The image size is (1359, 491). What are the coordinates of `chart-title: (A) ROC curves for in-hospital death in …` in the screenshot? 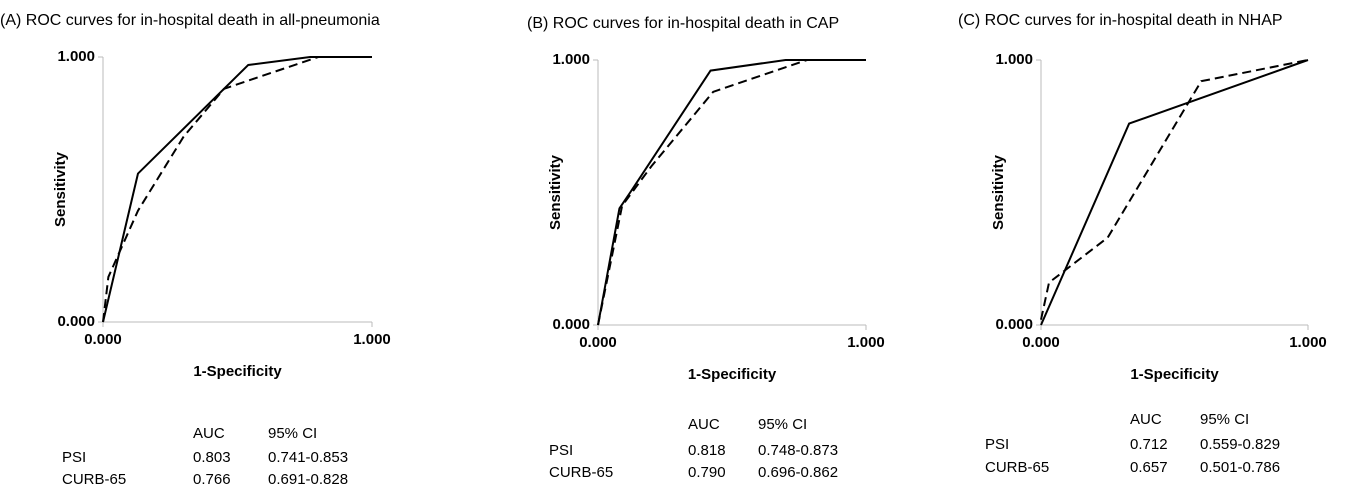 It's located at (190, 20).